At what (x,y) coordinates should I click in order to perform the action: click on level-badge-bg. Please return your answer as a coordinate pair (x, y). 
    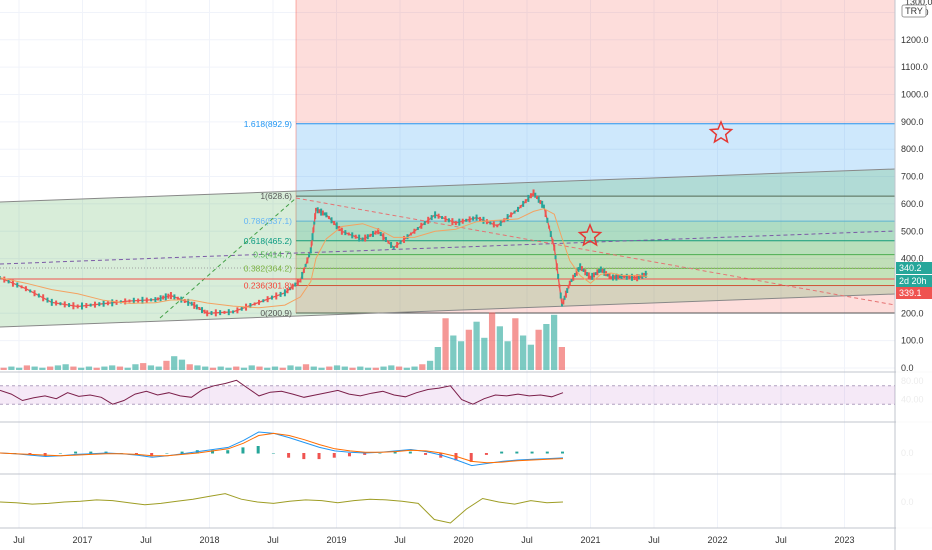
    Looking at the image, I should click on (914, 293).